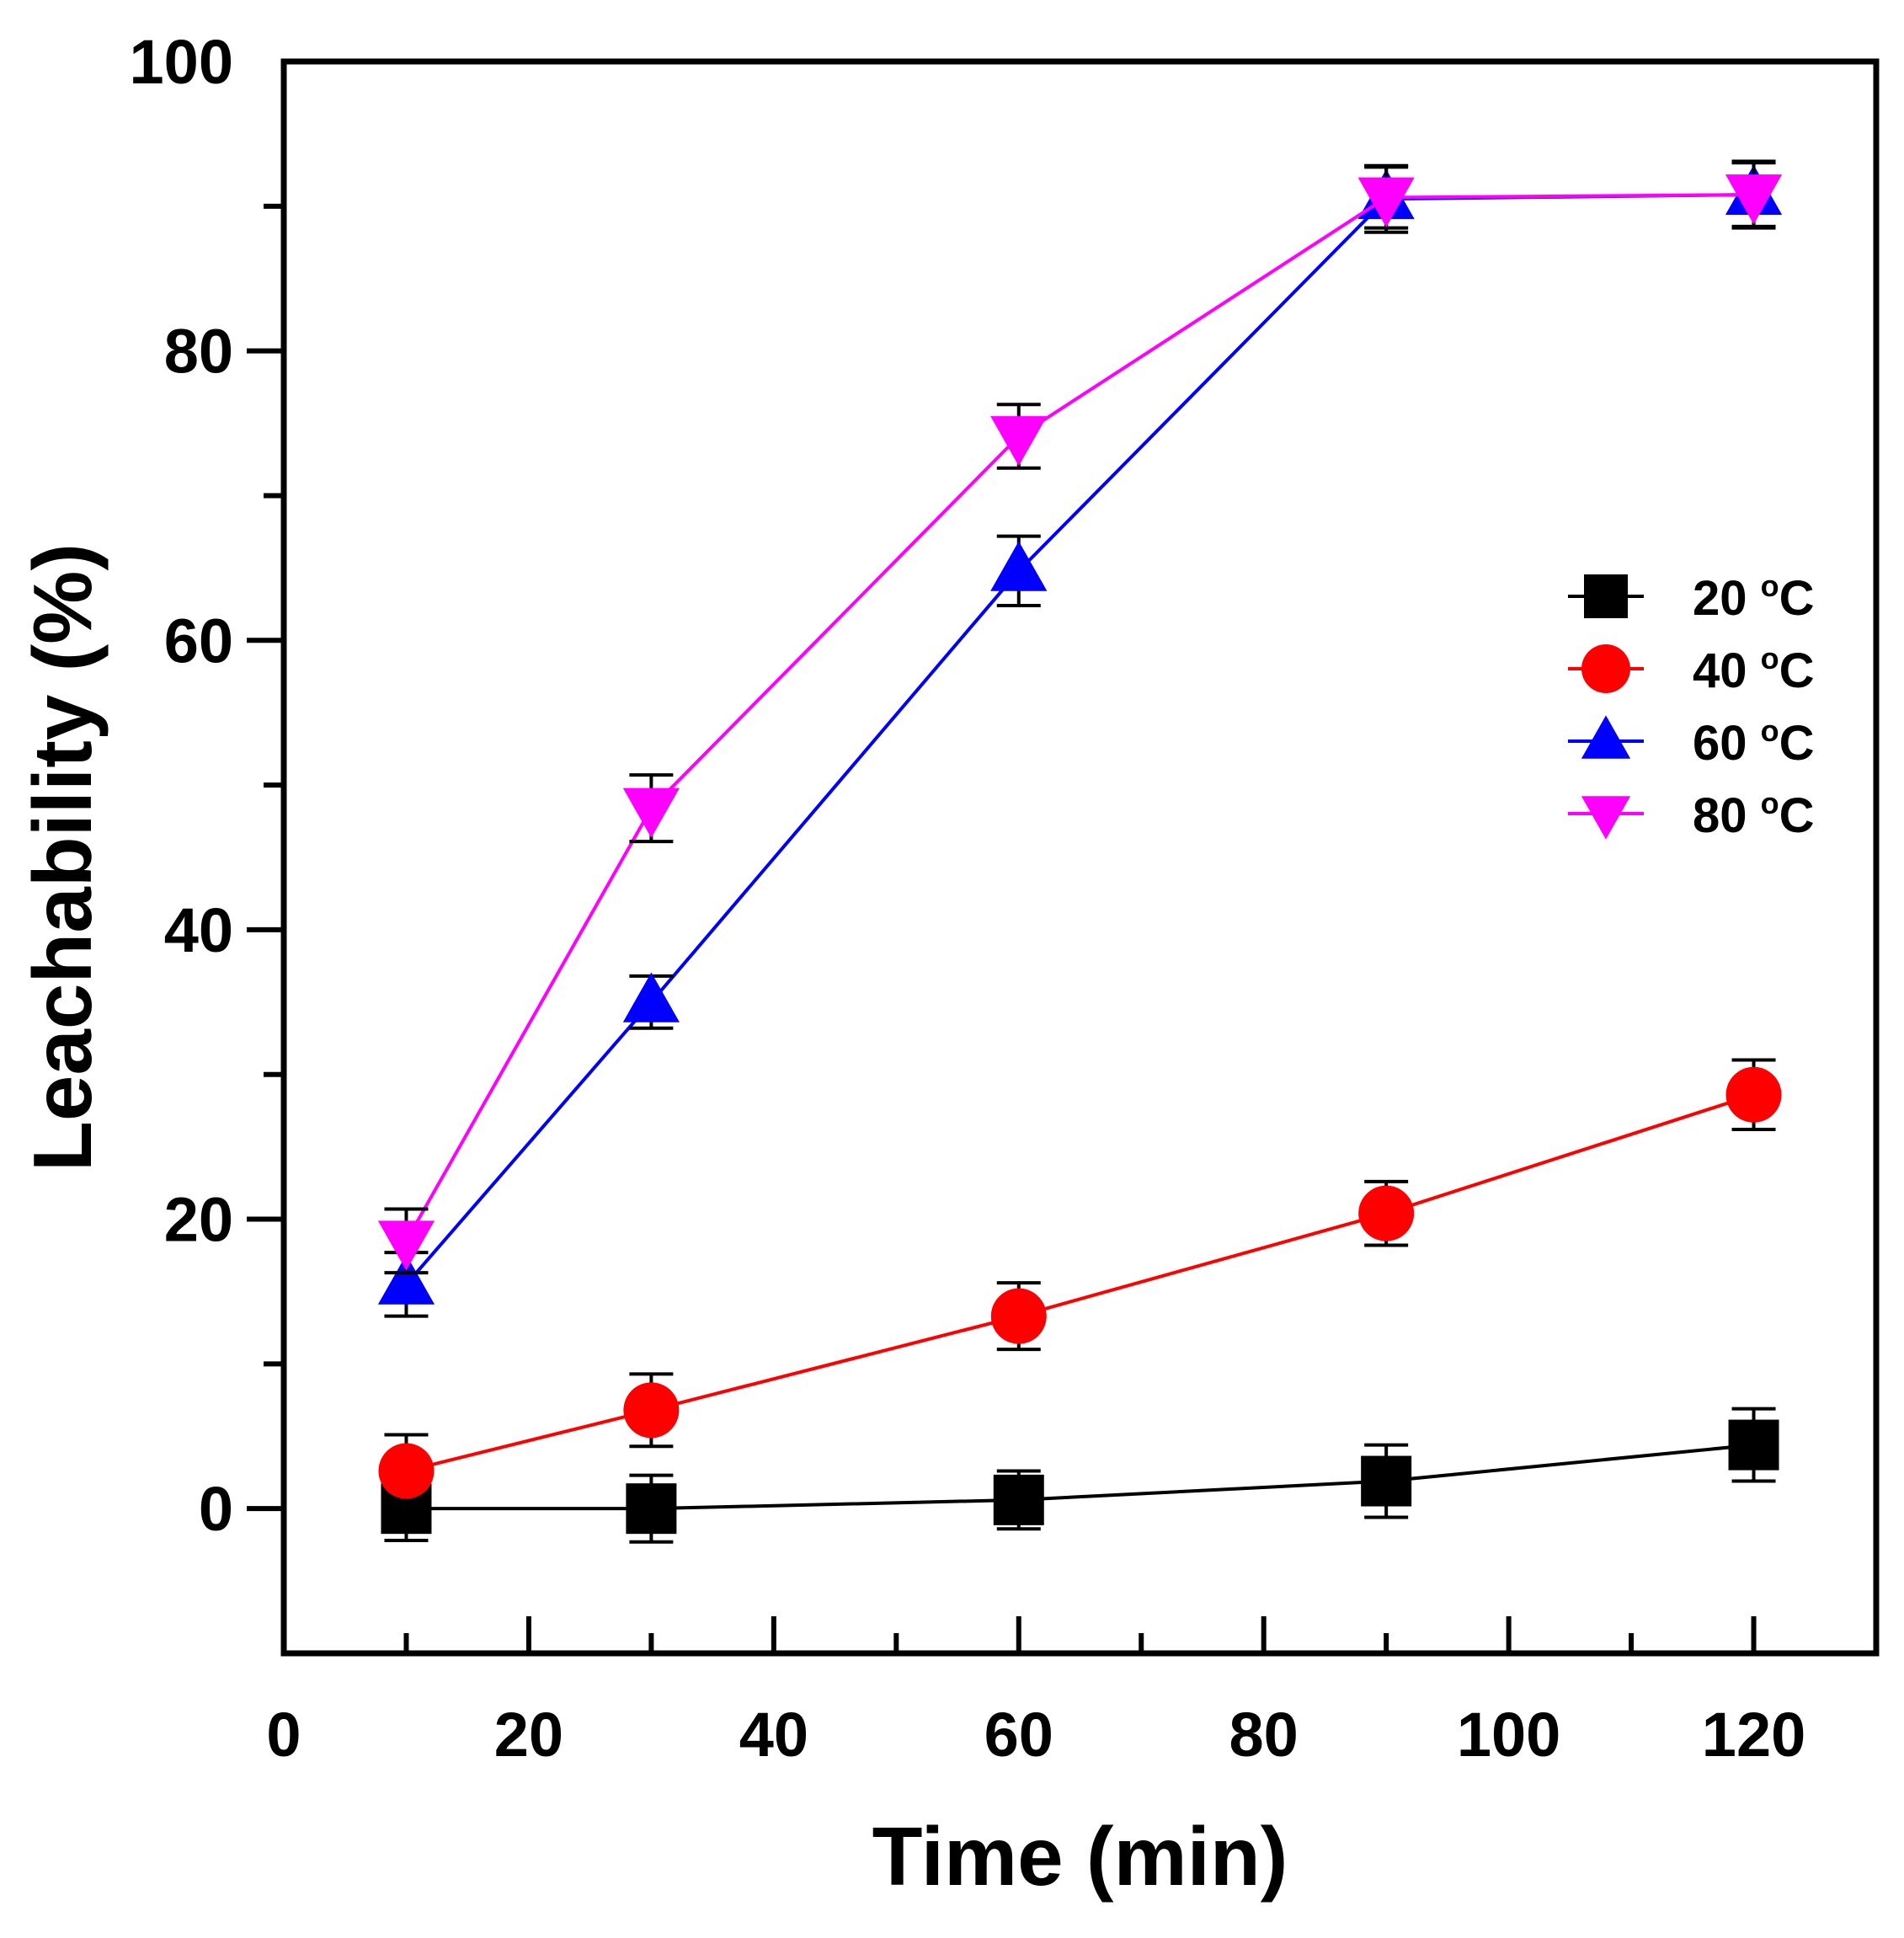 The height and width of the screenshot is (1938, 1904). Describe the element at coordinates (528, 1735) in the screenshot. I see `x-tick-label: 20` at that location.